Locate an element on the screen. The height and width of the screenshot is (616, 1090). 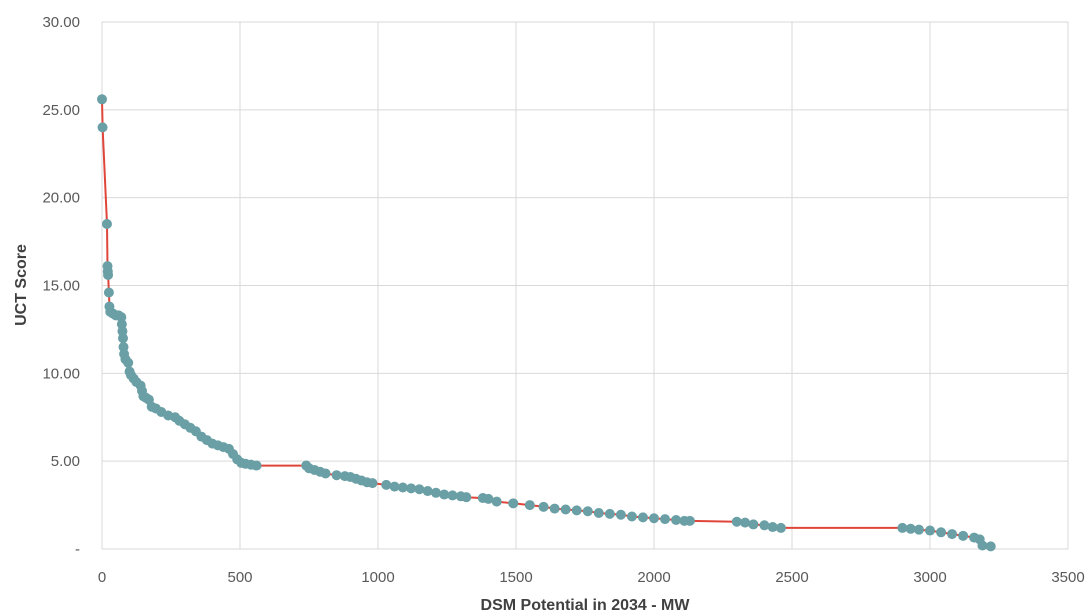
x-tick-label: 0 is located at coordinates (102, 577).